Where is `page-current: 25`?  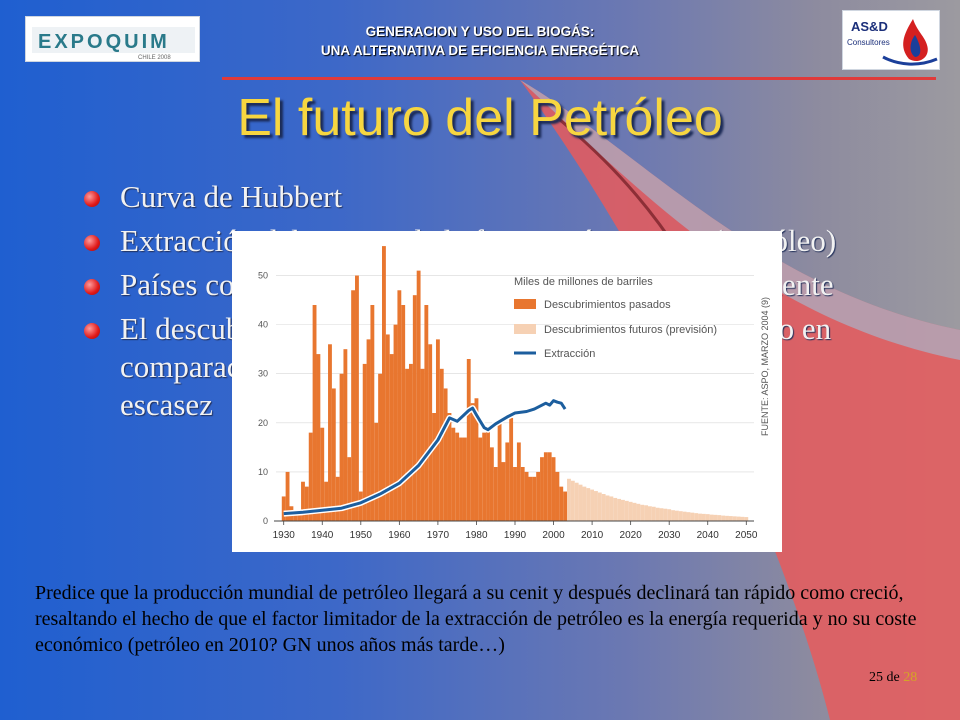 page-current: 25 is located at coordinates (876, 677).